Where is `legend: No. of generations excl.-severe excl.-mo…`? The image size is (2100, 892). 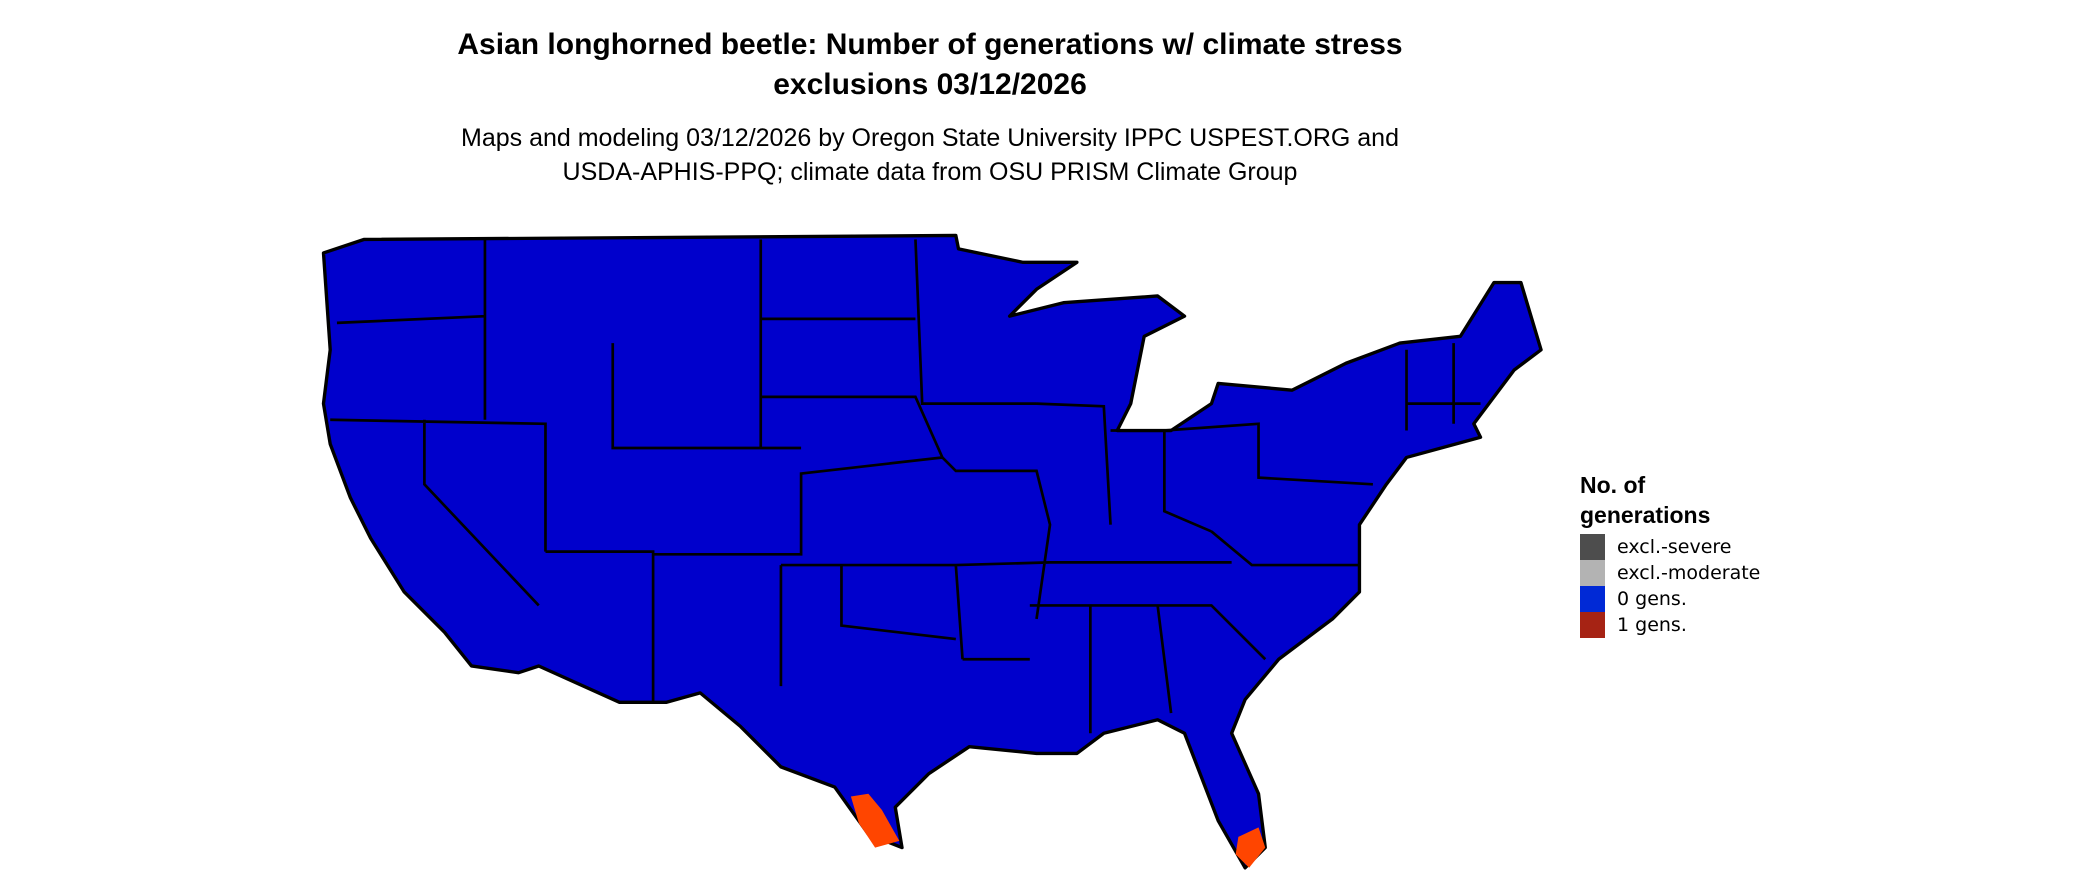
legend: No. of generations excl.-severe excl.-mo… is located at coordinates (1670, 554).